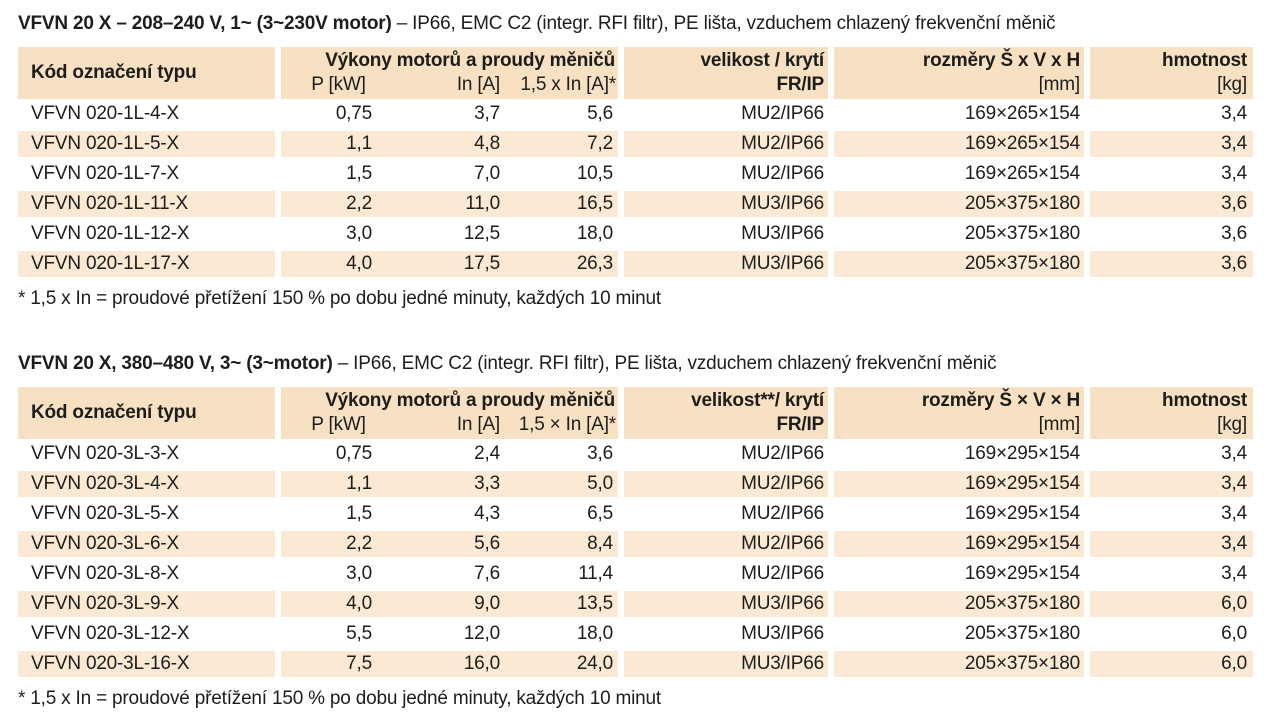 This screenshot has width=1271, height=728. What do you see at coordinates (105, 513) in the screenshot?
I see `cell-type-code: VFVN 020-3L-5-X` at bounding box center [105, 513].